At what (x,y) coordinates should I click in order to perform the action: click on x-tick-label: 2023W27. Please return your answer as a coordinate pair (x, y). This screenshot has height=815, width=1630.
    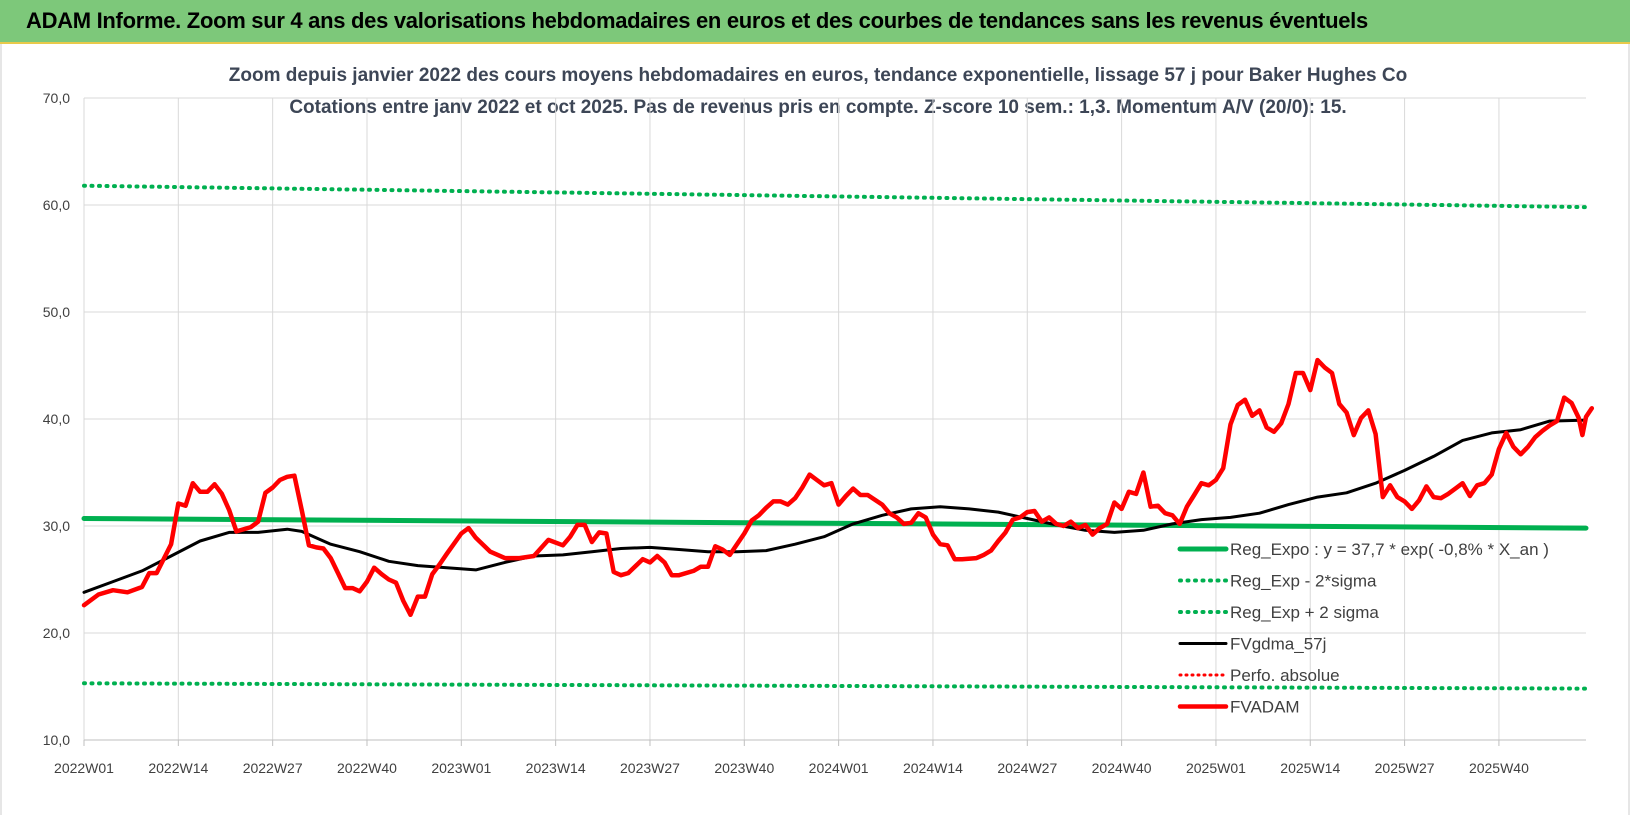
    Looking at the image, I should click on (650, 768).